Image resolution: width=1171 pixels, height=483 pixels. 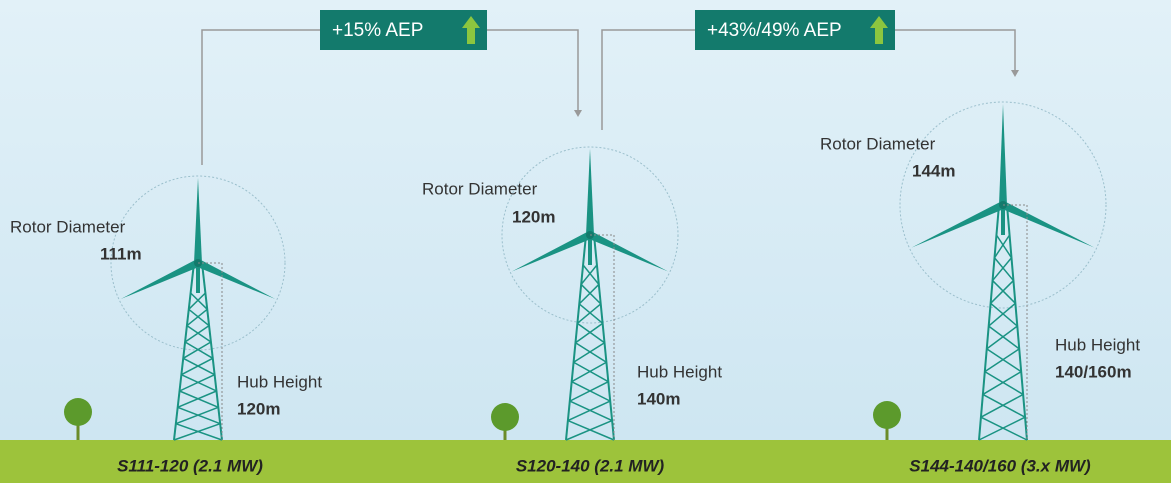 What do you see at coordinates (258, 408) in the screenshot?
I see `hub-value: 120m` at bounding box center [258, 408].